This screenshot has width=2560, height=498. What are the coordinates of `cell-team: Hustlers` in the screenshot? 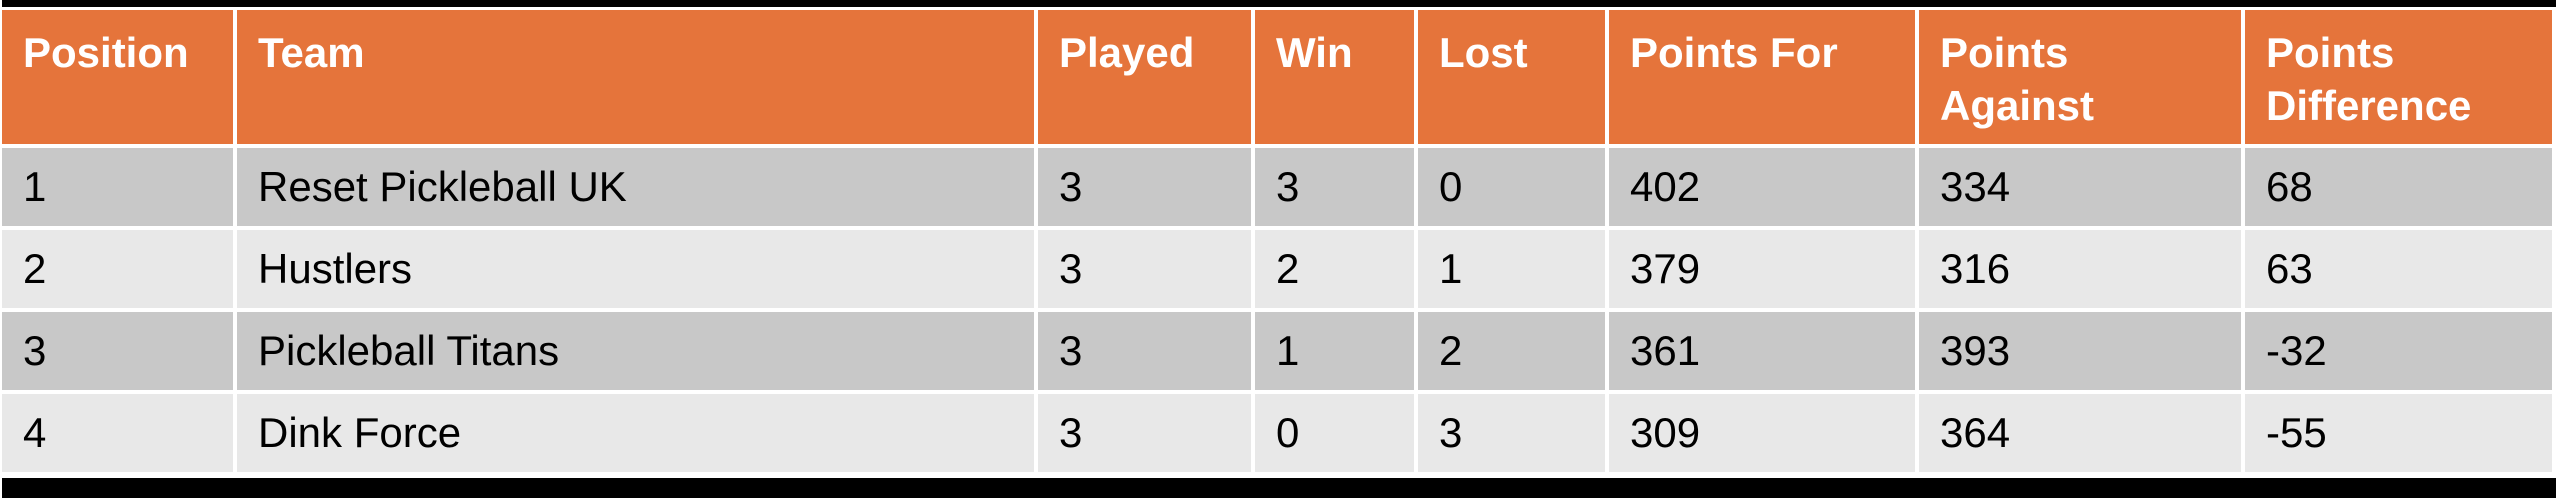 It's located at (635, 269).